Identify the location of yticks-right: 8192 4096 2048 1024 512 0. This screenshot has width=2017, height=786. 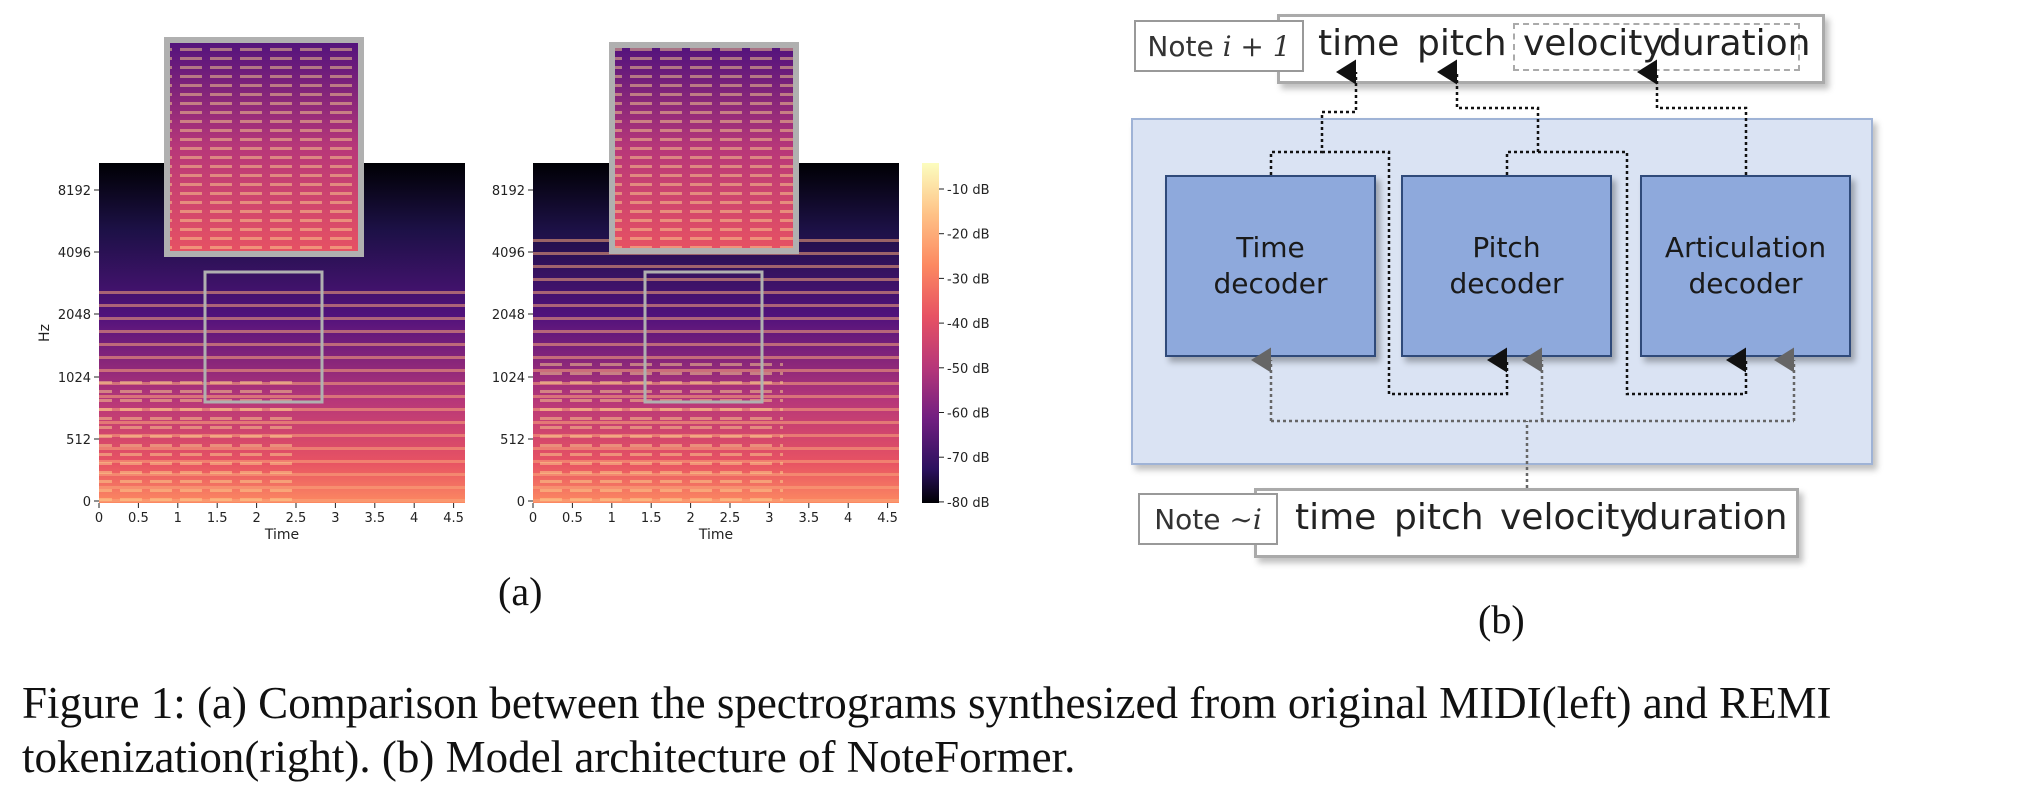
(512, 347).